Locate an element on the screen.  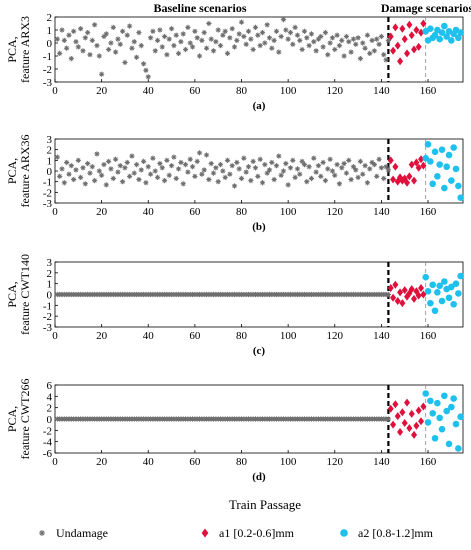
panel-caption: (a) is located at coordinates (259, 106).